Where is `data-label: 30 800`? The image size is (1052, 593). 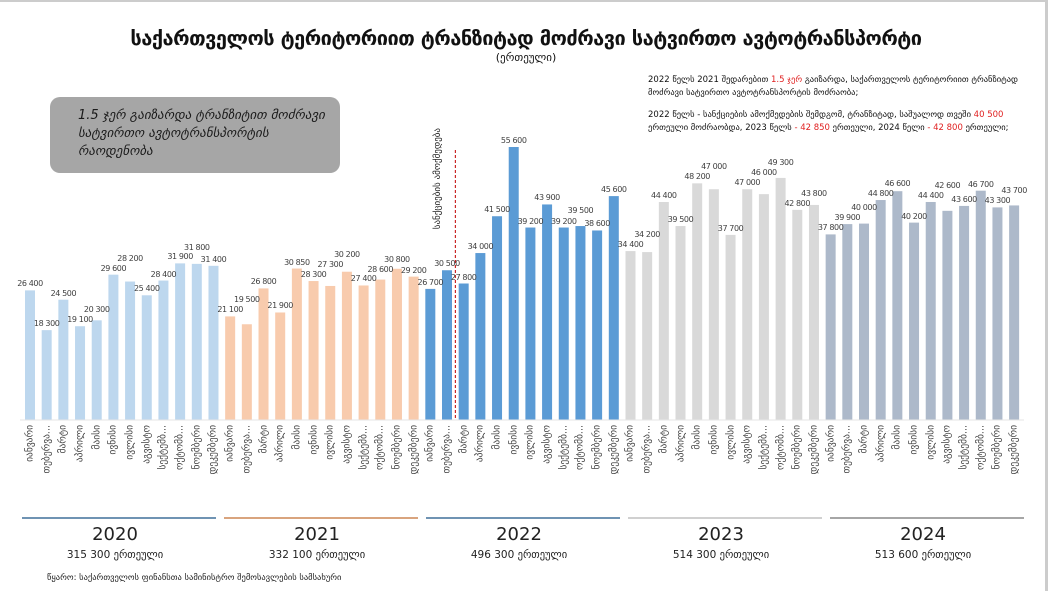
data-label: 30 800 is located at coordinates (397, 259).